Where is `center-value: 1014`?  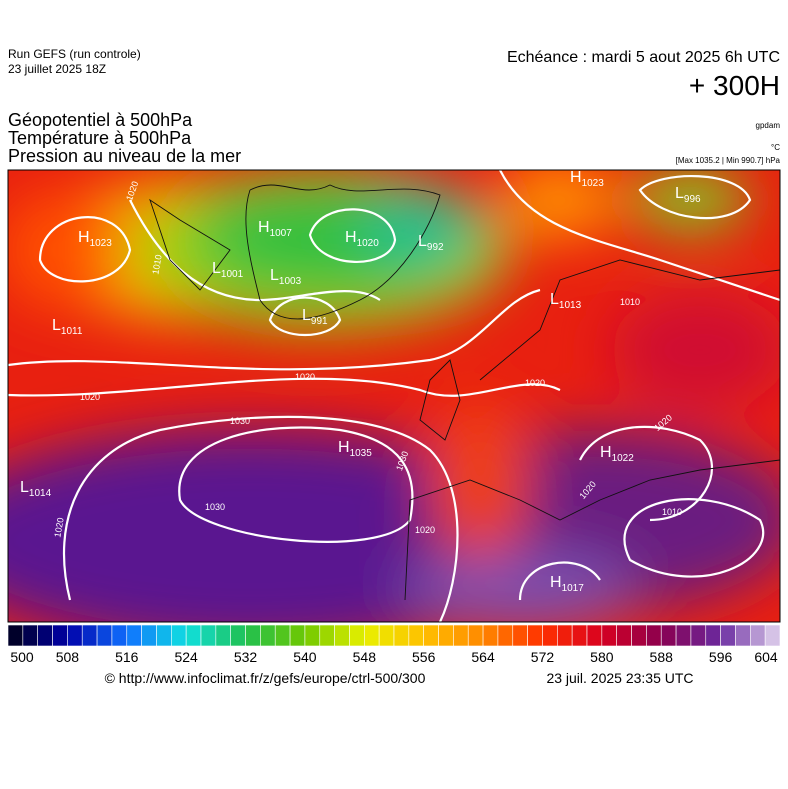
center-value: 1014 is located at coordinates (40, 493).